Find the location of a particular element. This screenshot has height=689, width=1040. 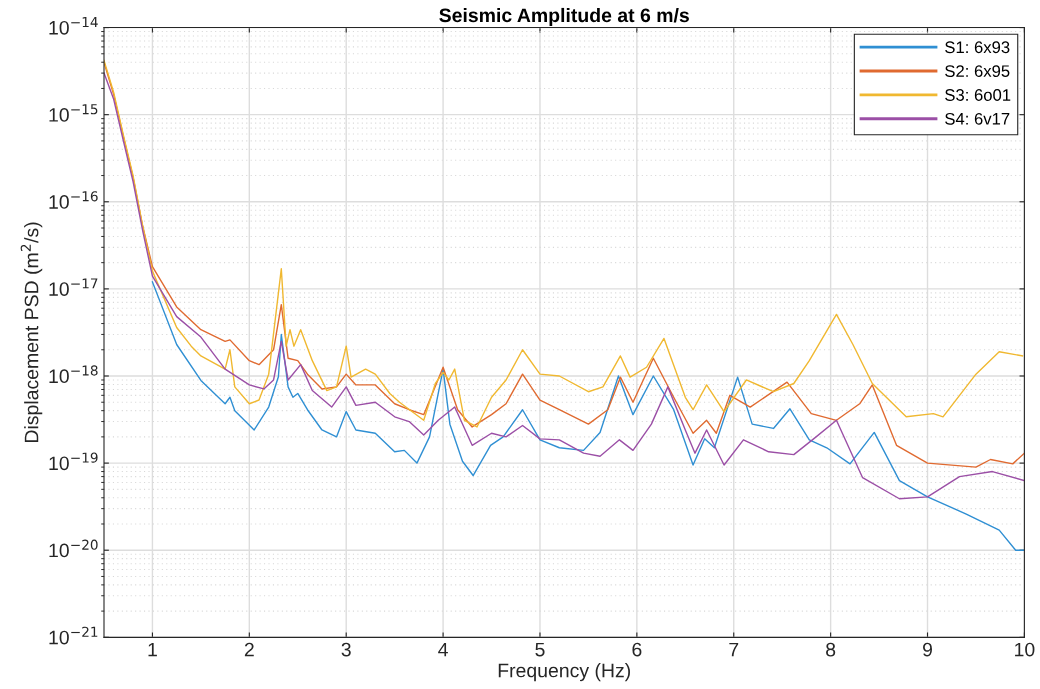

y-tick-label: 10$^{−14}$ is located at coordinates (73, 26).